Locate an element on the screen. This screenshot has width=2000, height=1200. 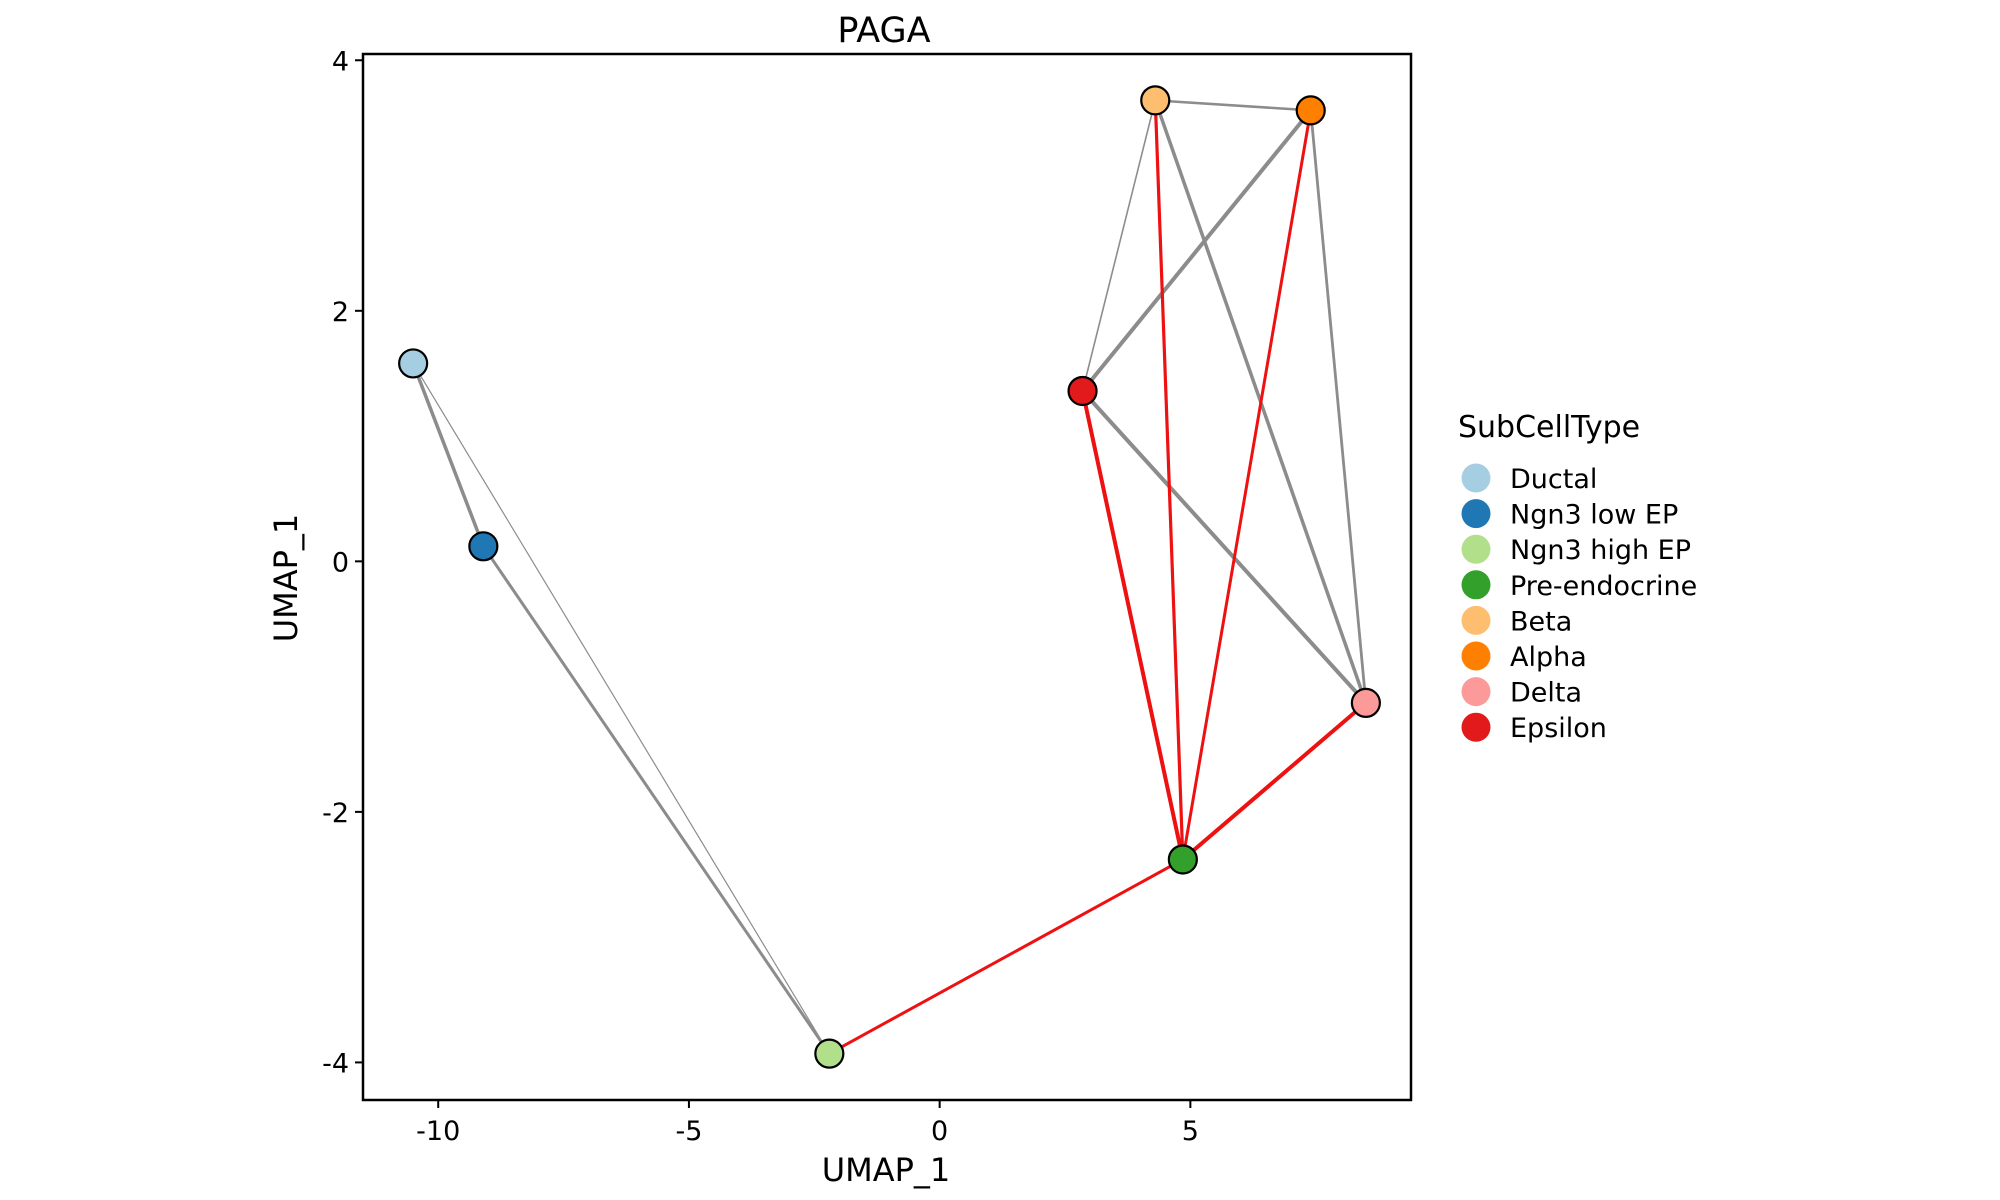
x-tick-label: 5 is located at coordinates (1190, 1131).